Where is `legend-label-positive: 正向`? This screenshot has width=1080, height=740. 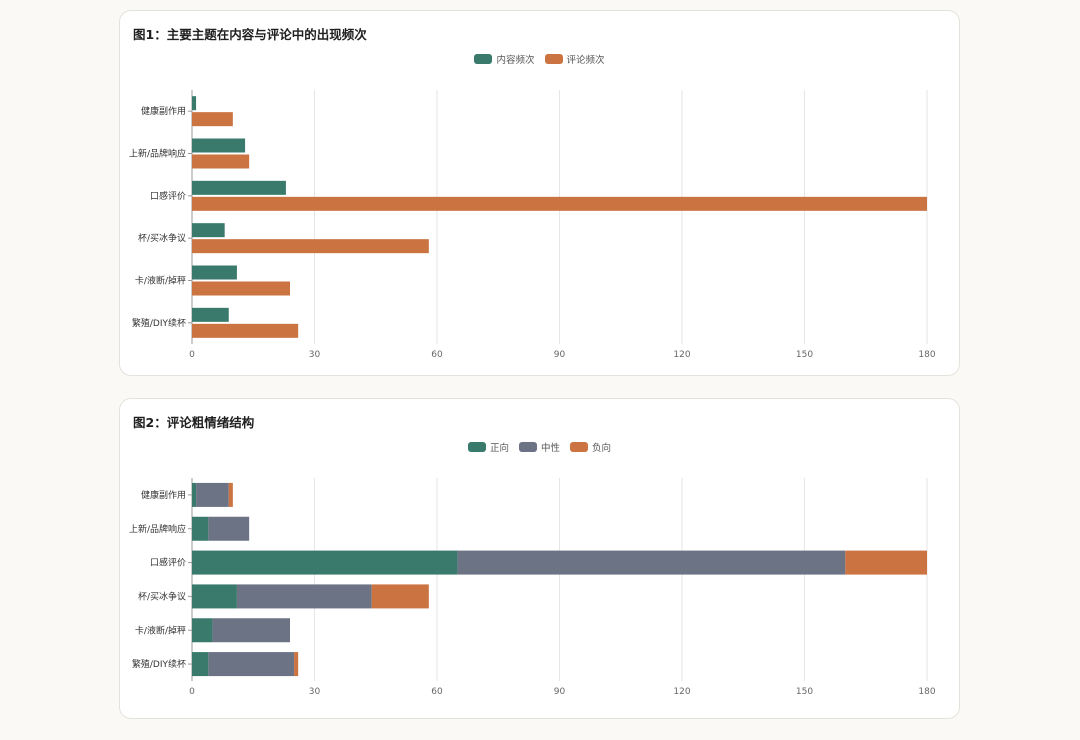
legend-label-positive: 正向 is located at coordinates (499, 448).